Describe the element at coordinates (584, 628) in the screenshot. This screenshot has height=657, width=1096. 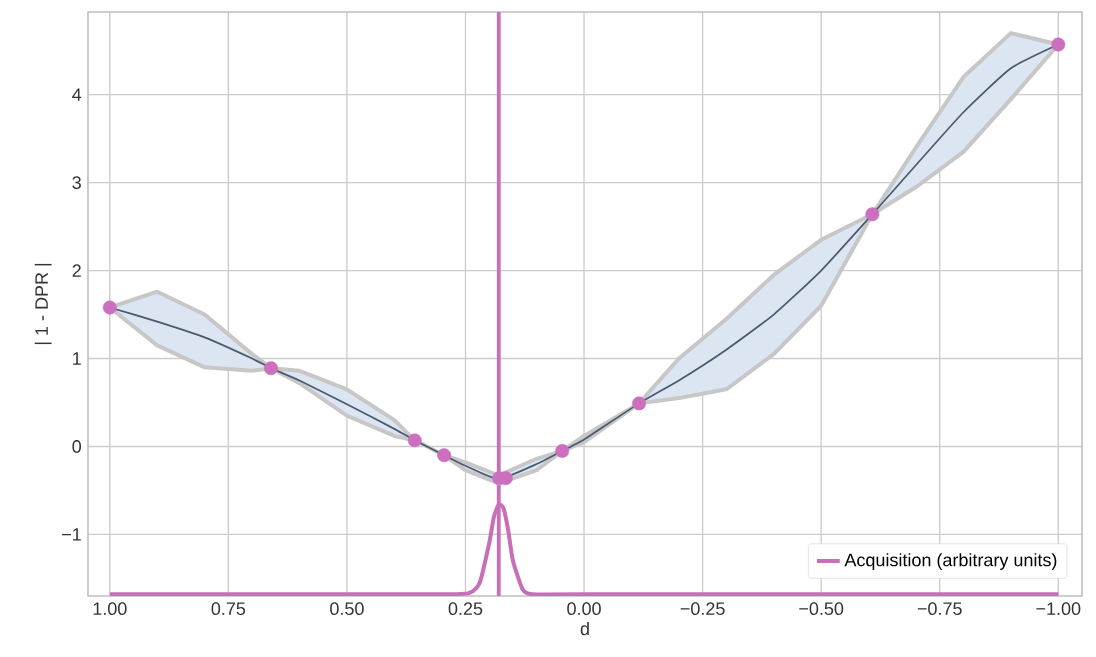
I see `x-axis-title: d` at that location.